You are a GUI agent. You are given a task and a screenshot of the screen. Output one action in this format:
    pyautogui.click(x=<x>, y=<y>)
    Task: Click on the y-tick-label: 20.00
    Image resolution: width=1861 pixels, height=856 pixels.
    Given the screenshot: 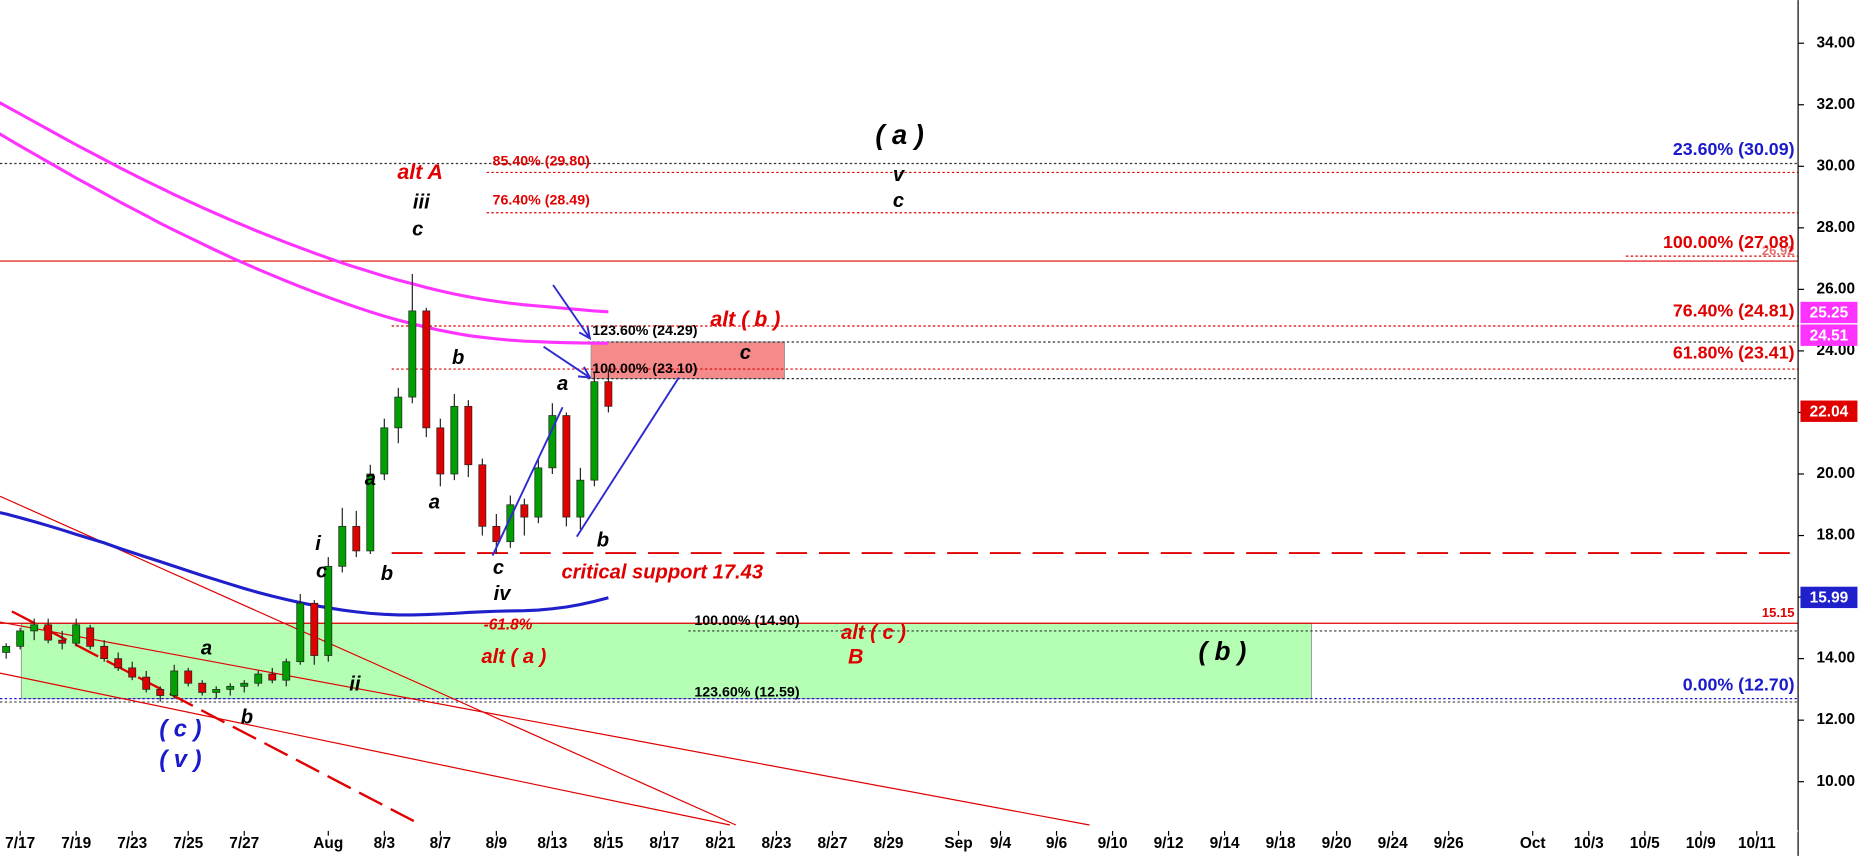 What is the action you would take?
    pyautogui.click(x=1836, y=473)
    